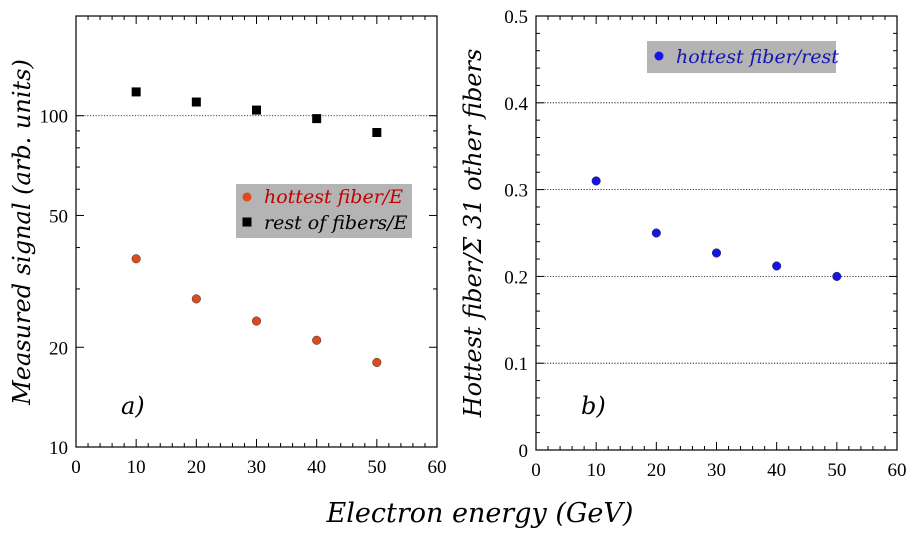 This screenshot has height=534, width=913. I want to click on panel-a-legend: hottest fiber/E rest of fibers/E, so click(324, 211).